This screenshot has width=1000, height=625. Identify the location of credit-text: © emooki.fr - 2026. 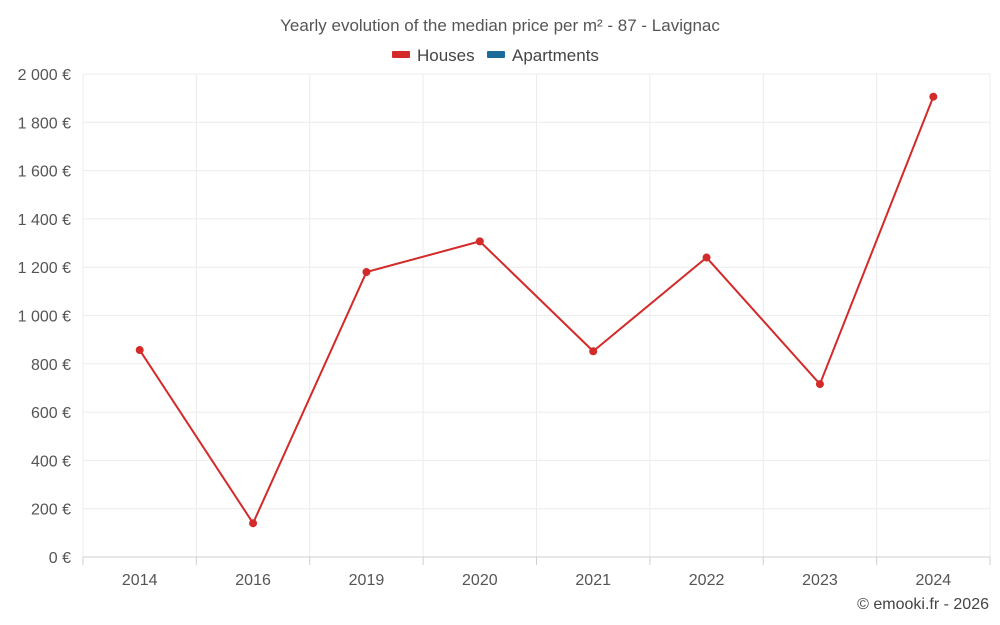
(923, 604).